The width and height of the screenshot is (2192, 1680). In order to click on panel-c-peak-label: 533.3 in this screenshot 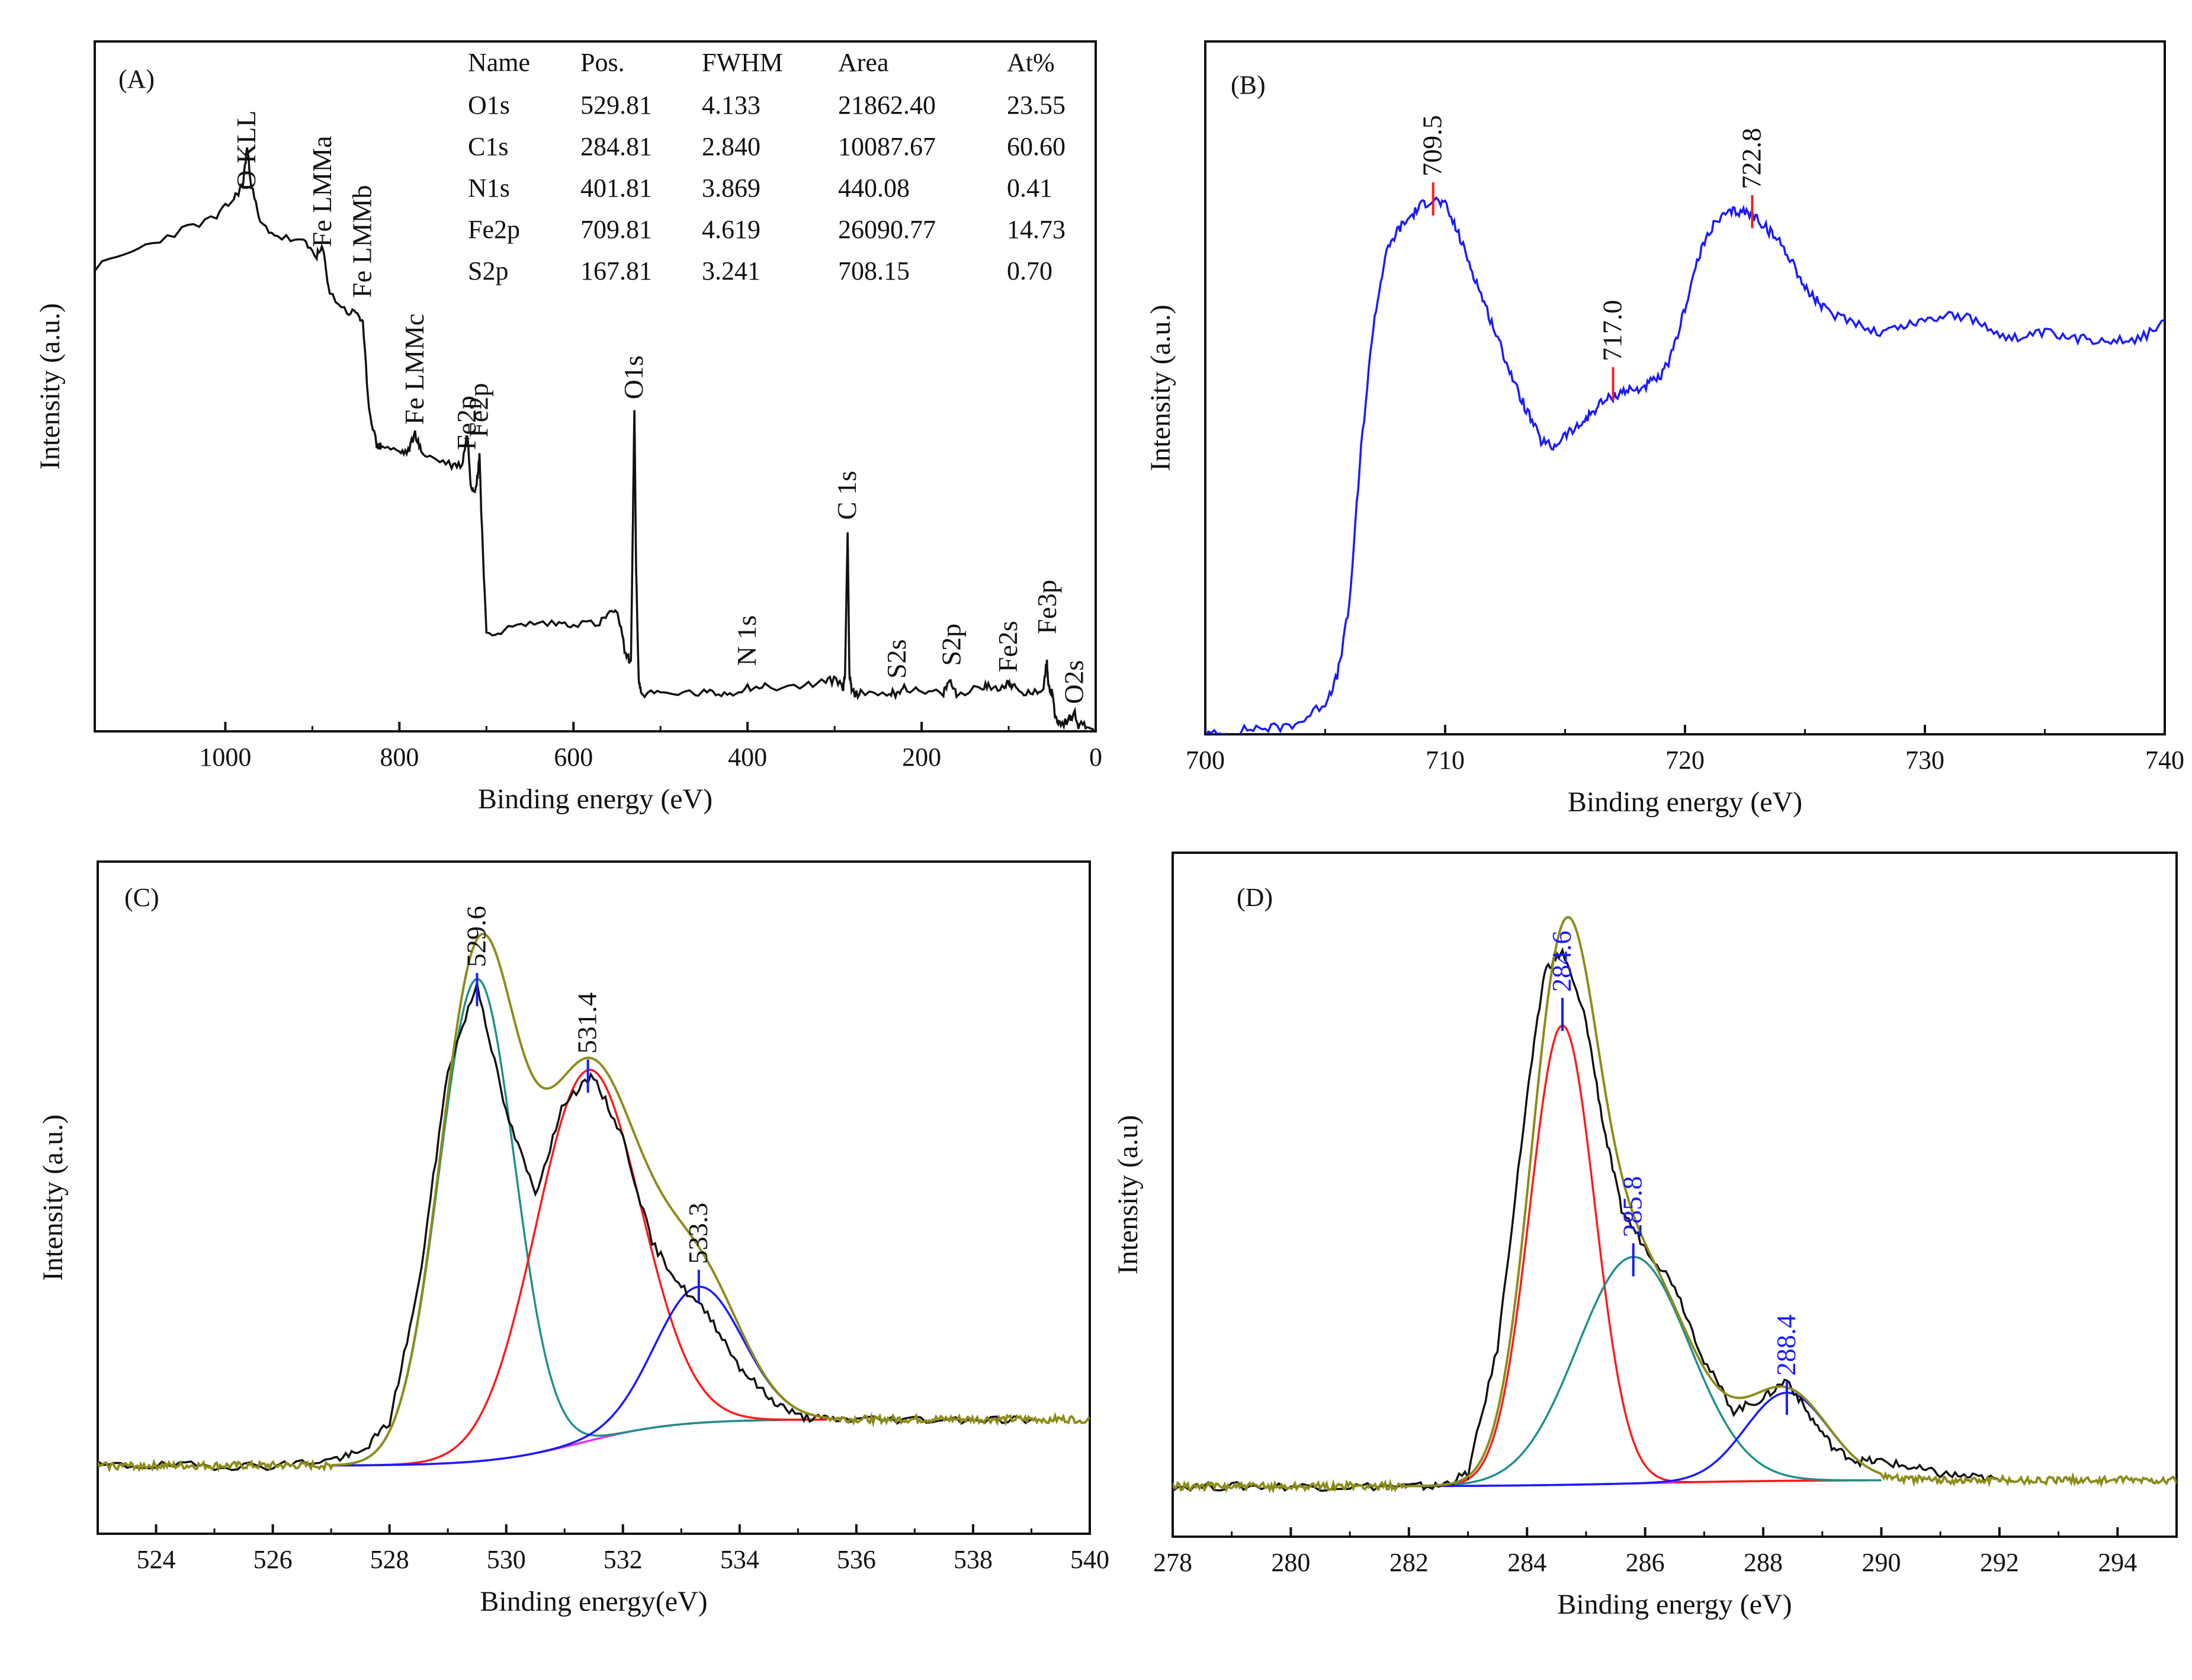, I will do `click(698, 1233)`.